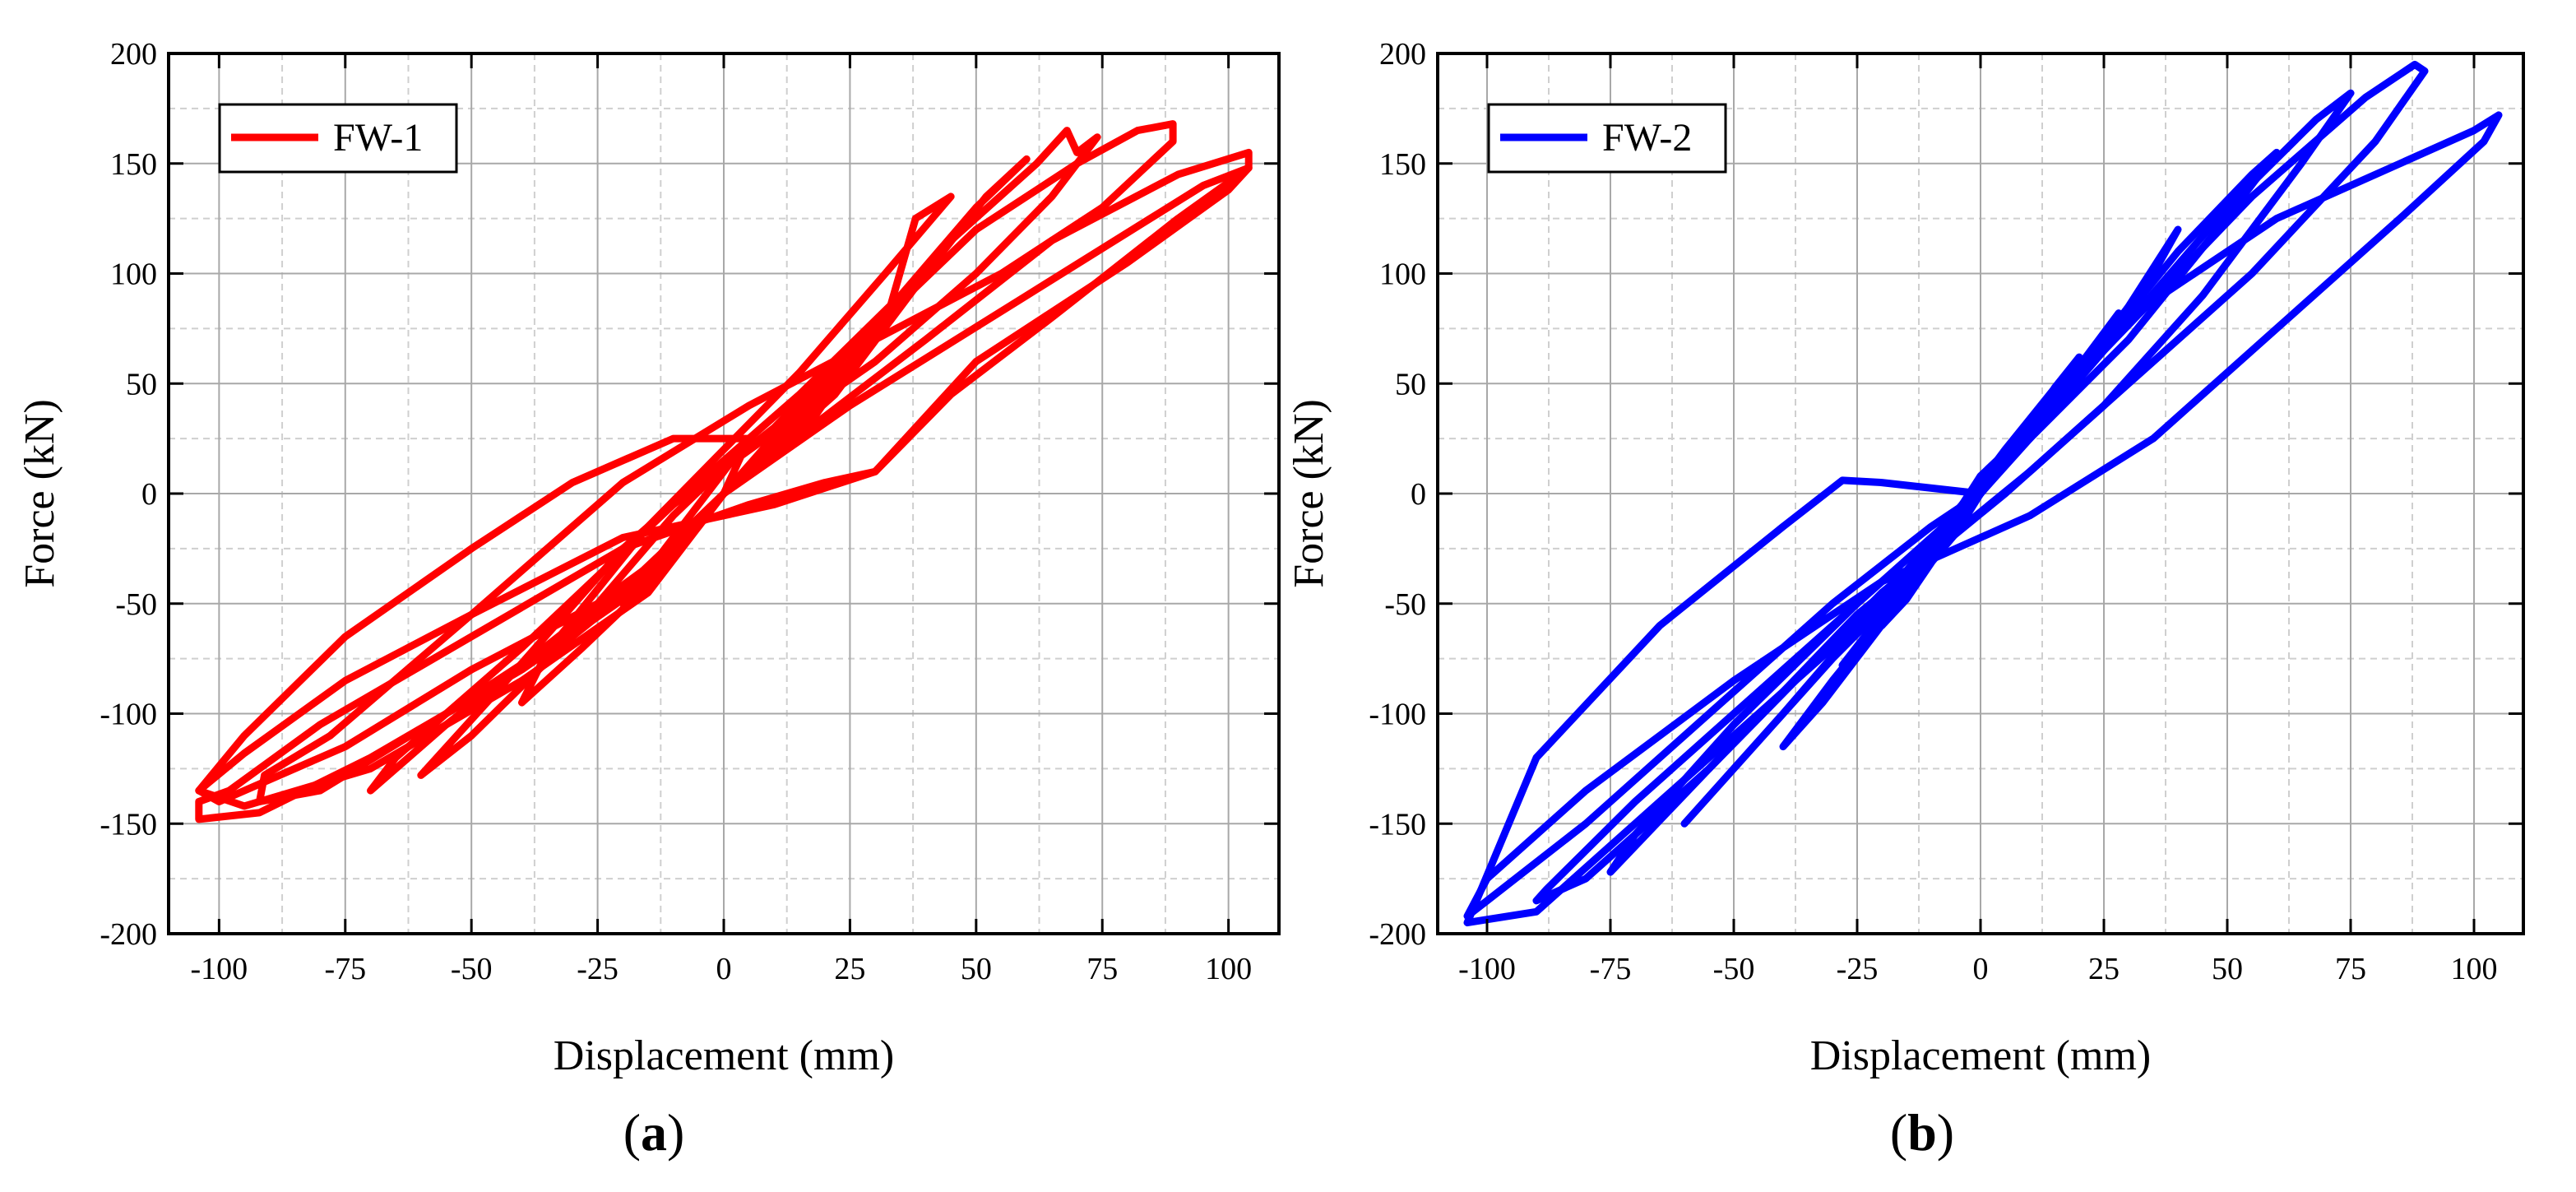  I want to click on panel-label-b: (b), so click(1922, 1132).